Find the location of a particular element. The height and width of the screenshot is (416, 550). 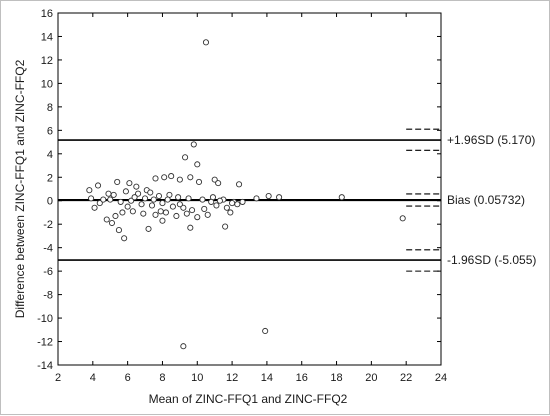

y-tick-label: -2 is located at coordinates (48, 225).